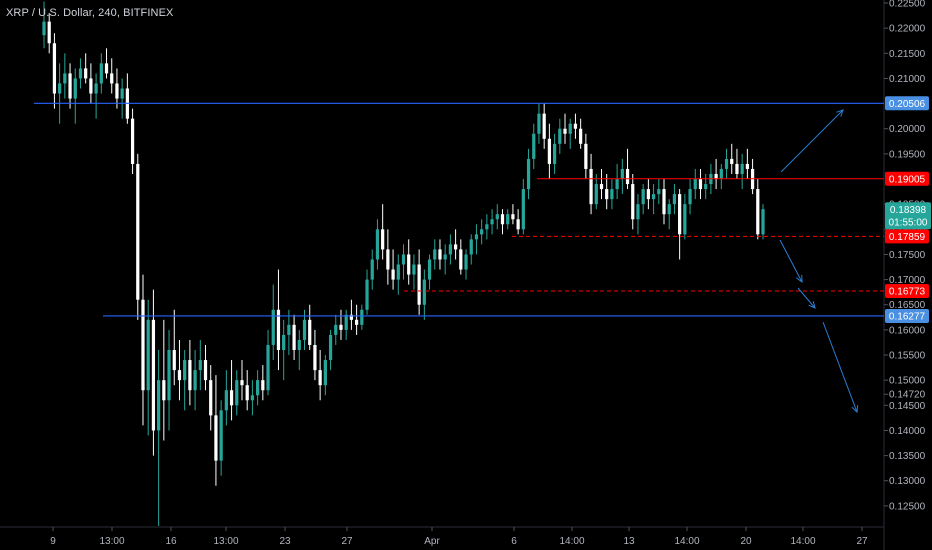  What do you see at coordinates (907, 395) in the screenshot?
I see `y-tick-label: 0.14720` at bounding box center [907, 395].